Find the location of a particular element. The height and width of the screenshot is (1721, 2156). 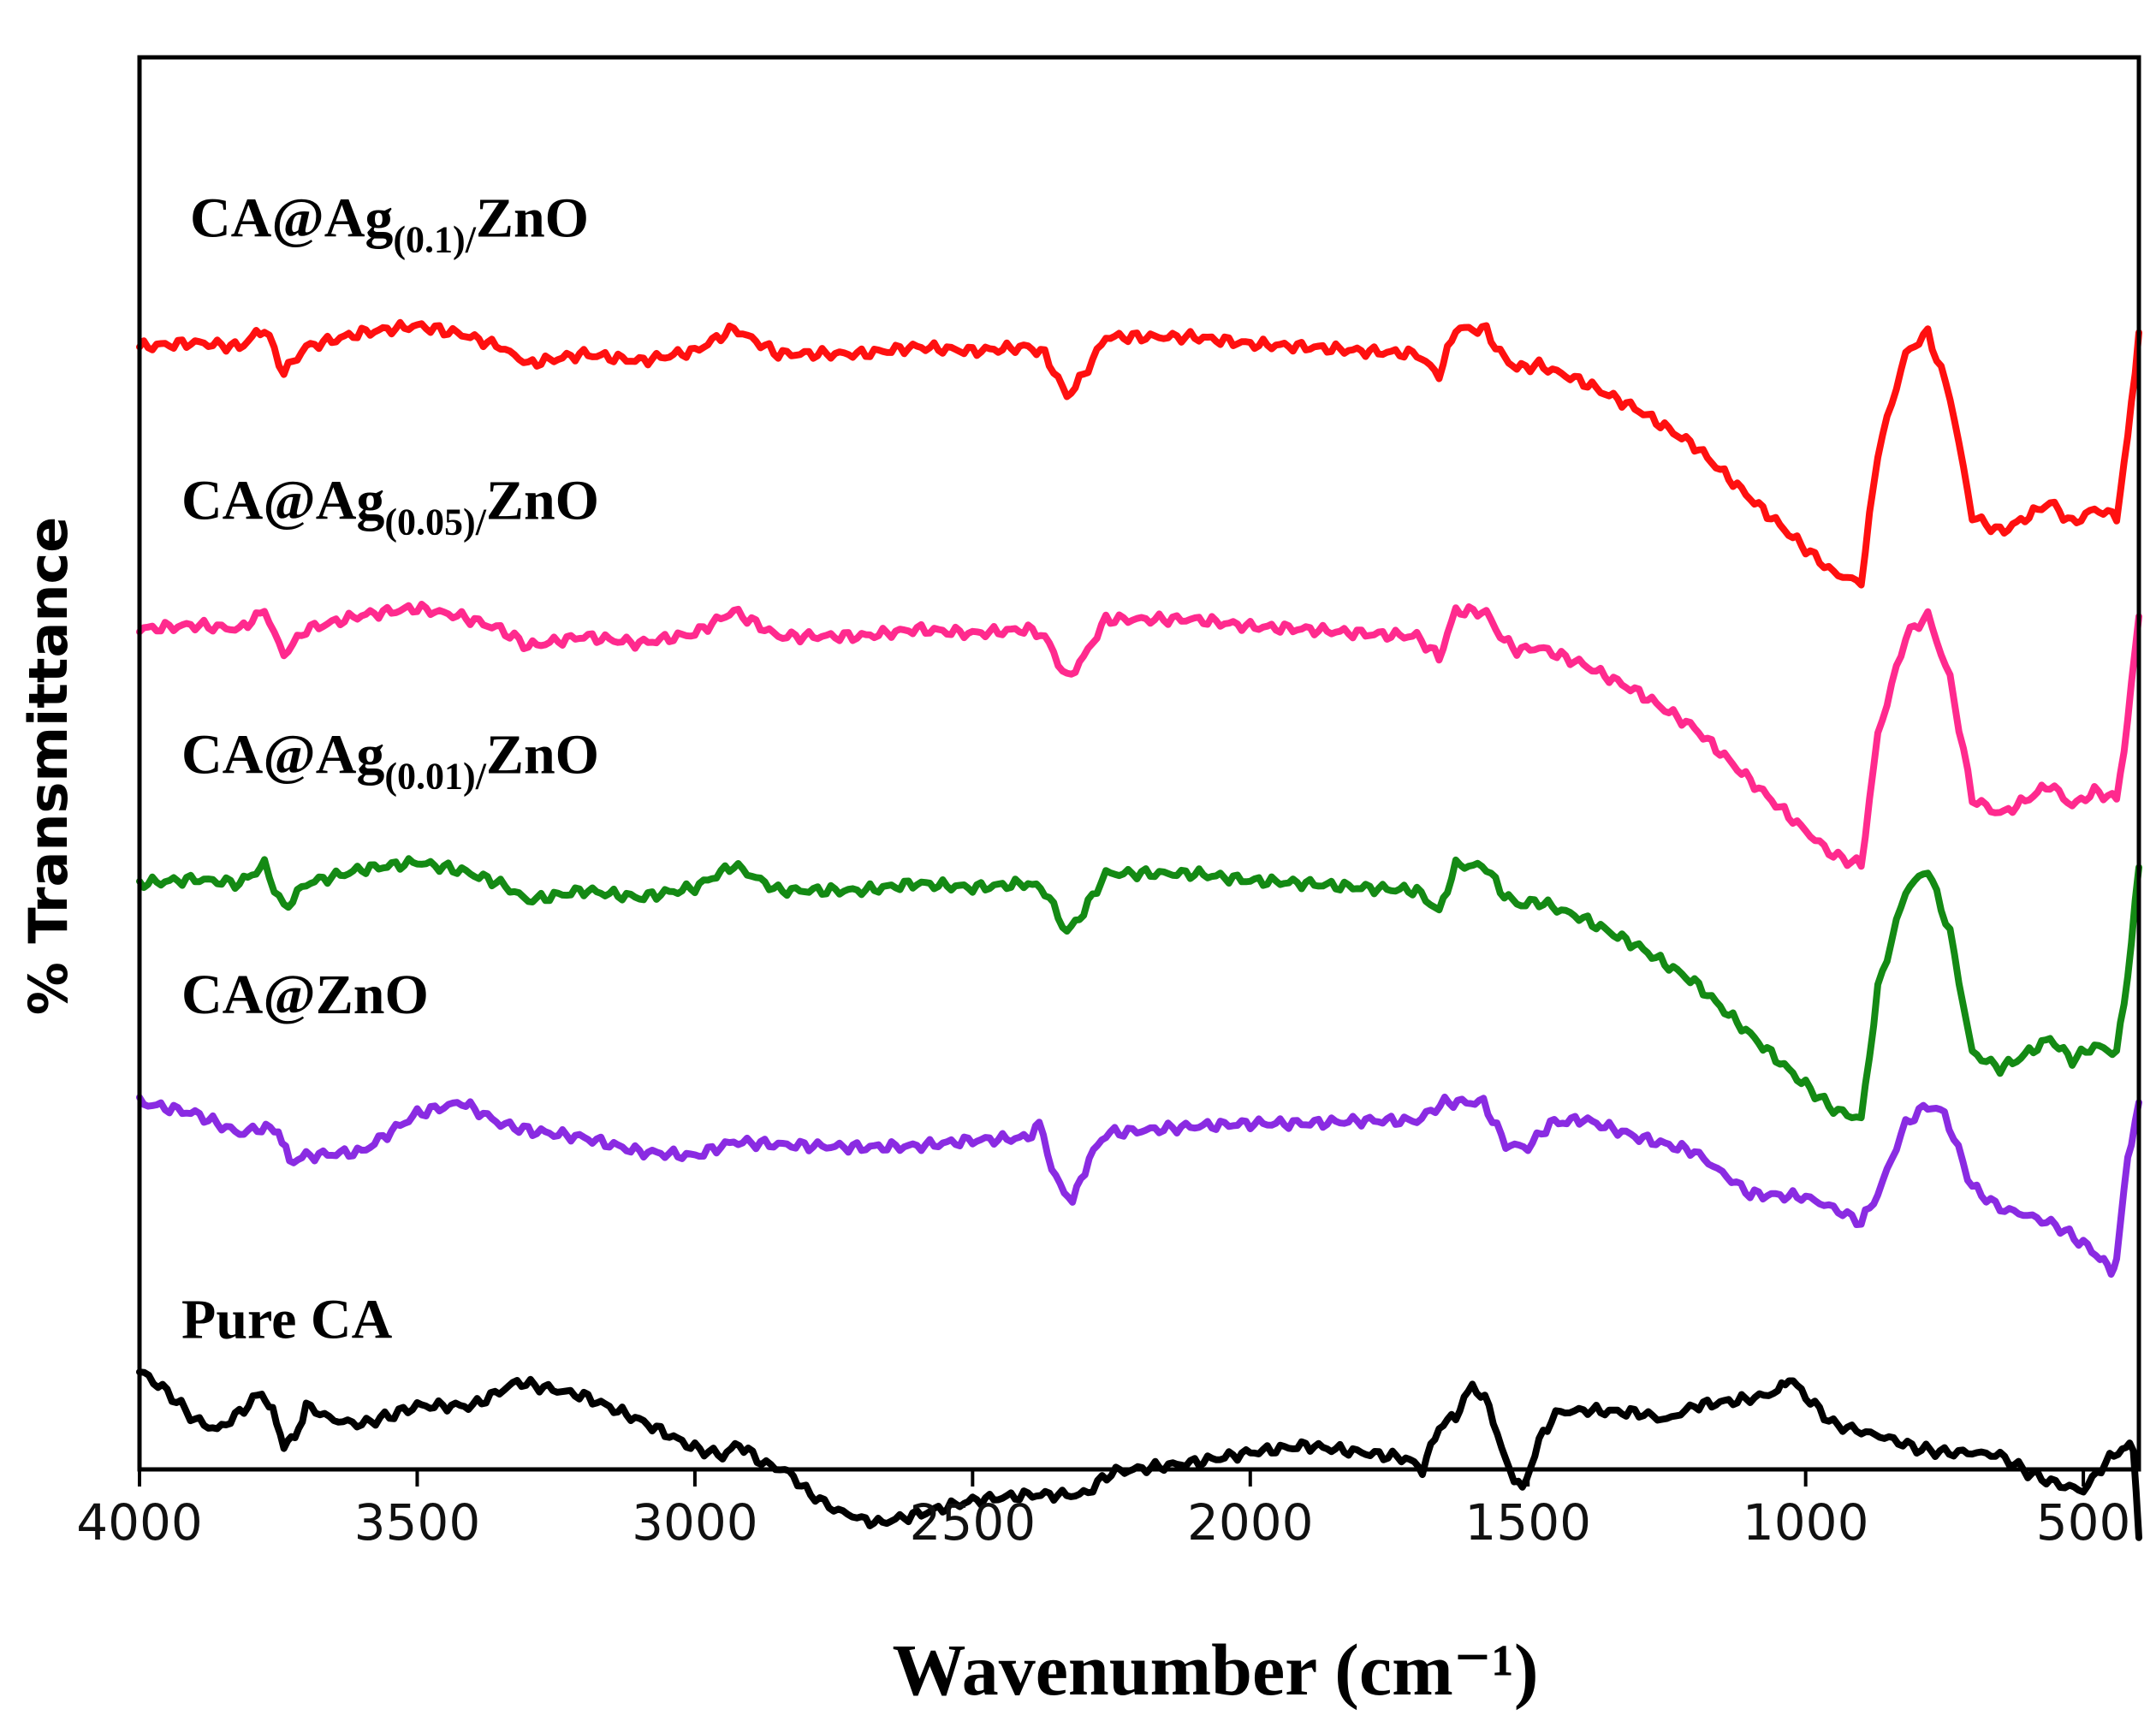

x-tick-label: 1000 is located at coordinates (1806, 1522).